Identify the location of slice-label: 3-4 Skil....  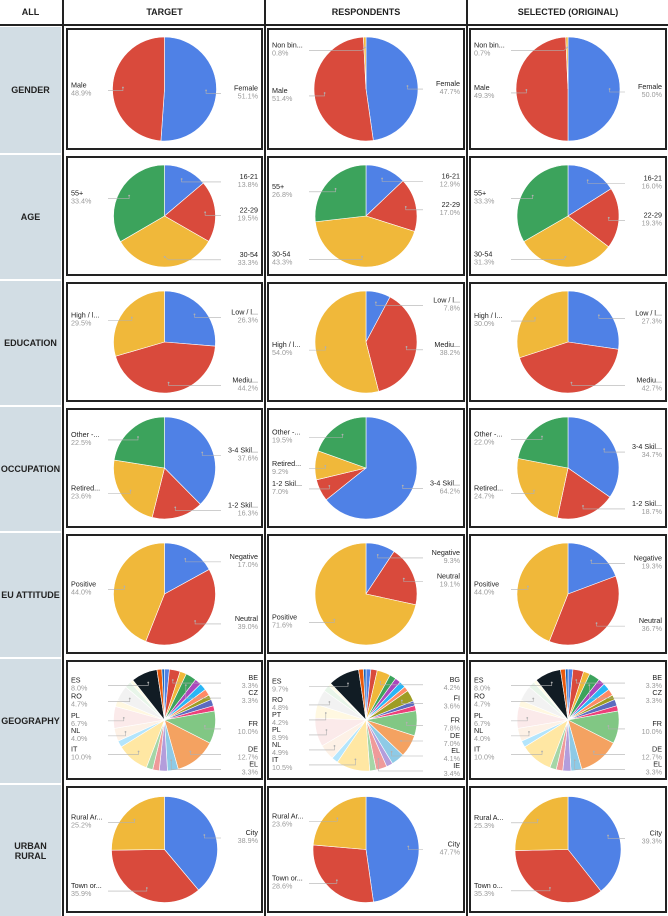
(445, 483).